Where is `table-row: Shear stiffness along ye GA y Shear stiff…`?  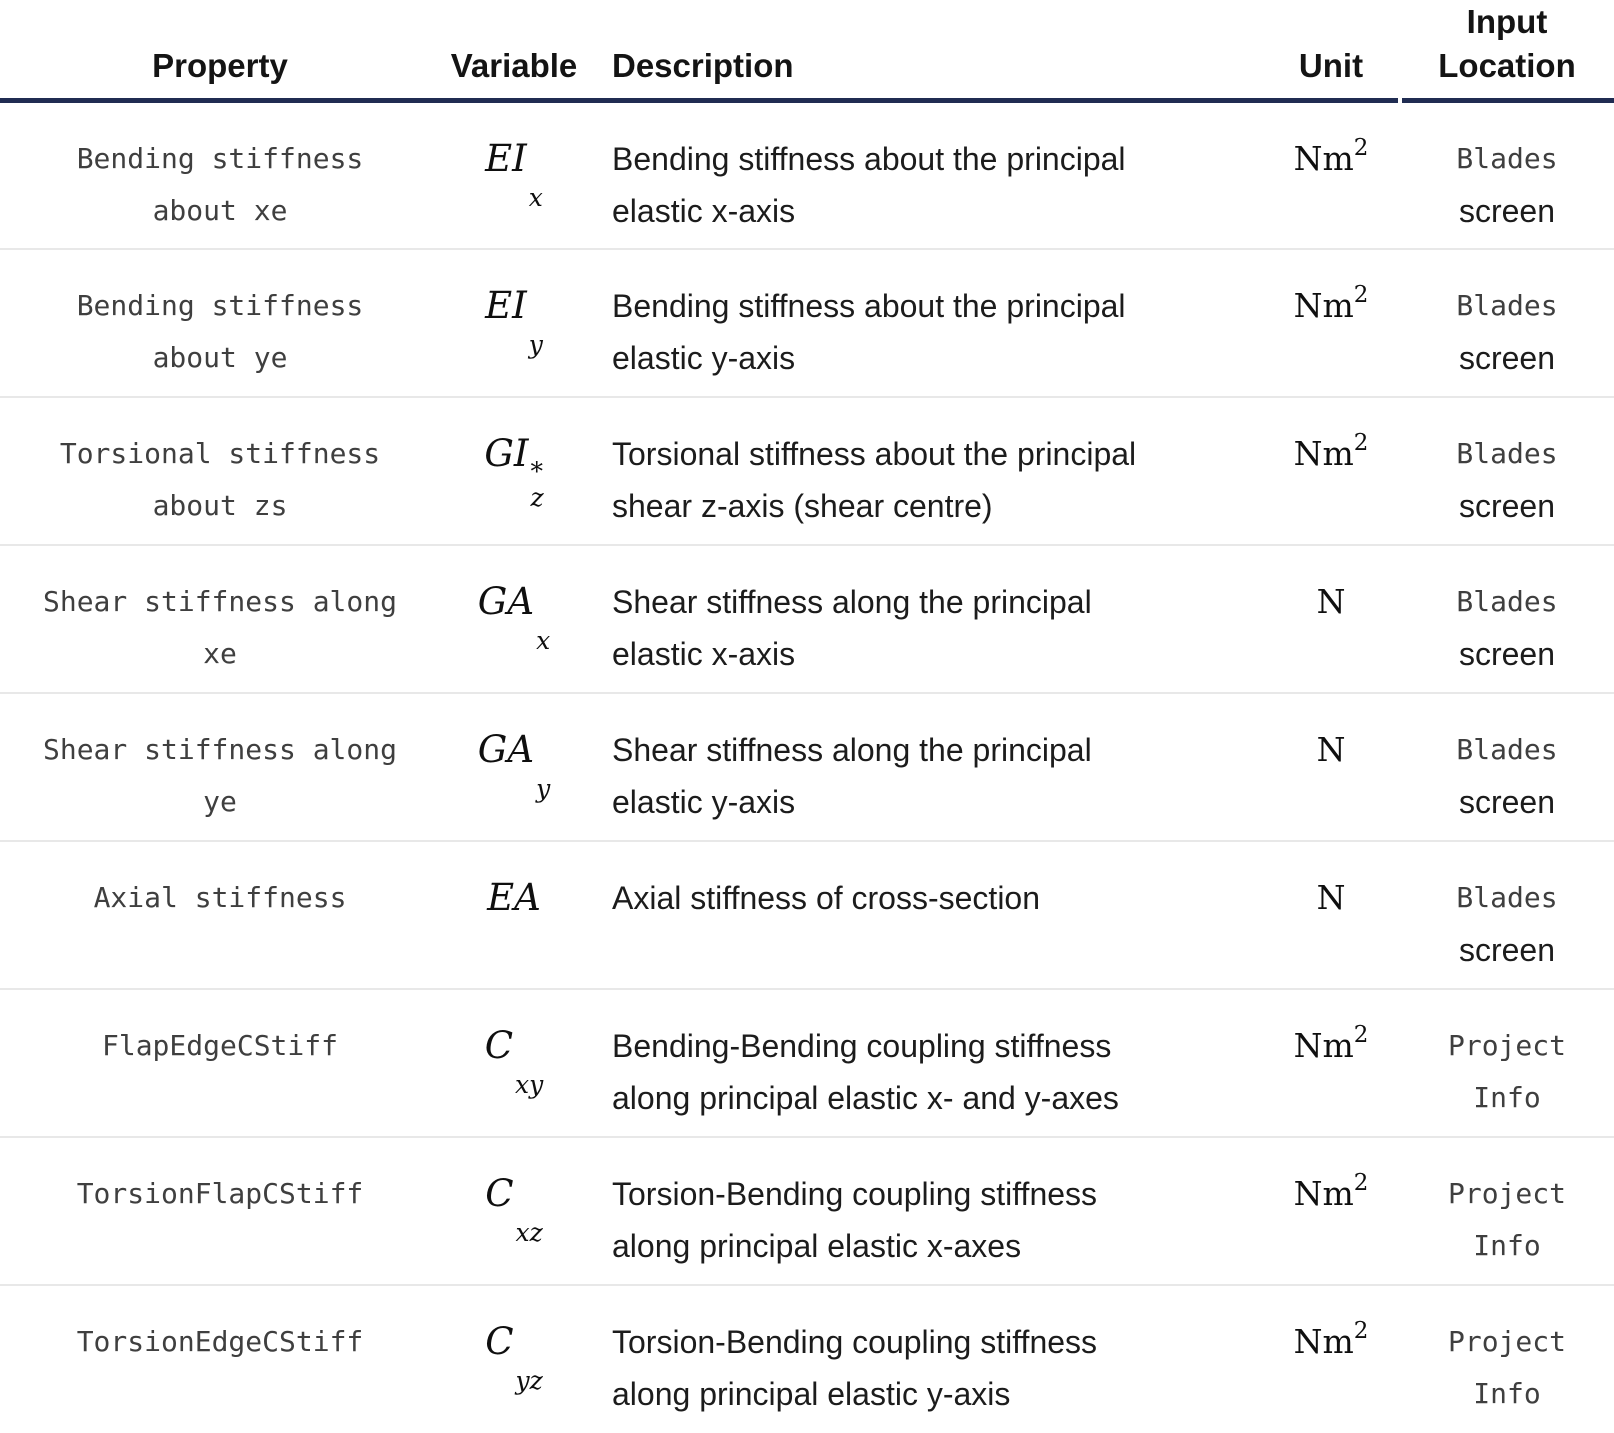 table-row: Shear stiffness along ye GA y Shear stiff… is located at coordinates (807, 766).